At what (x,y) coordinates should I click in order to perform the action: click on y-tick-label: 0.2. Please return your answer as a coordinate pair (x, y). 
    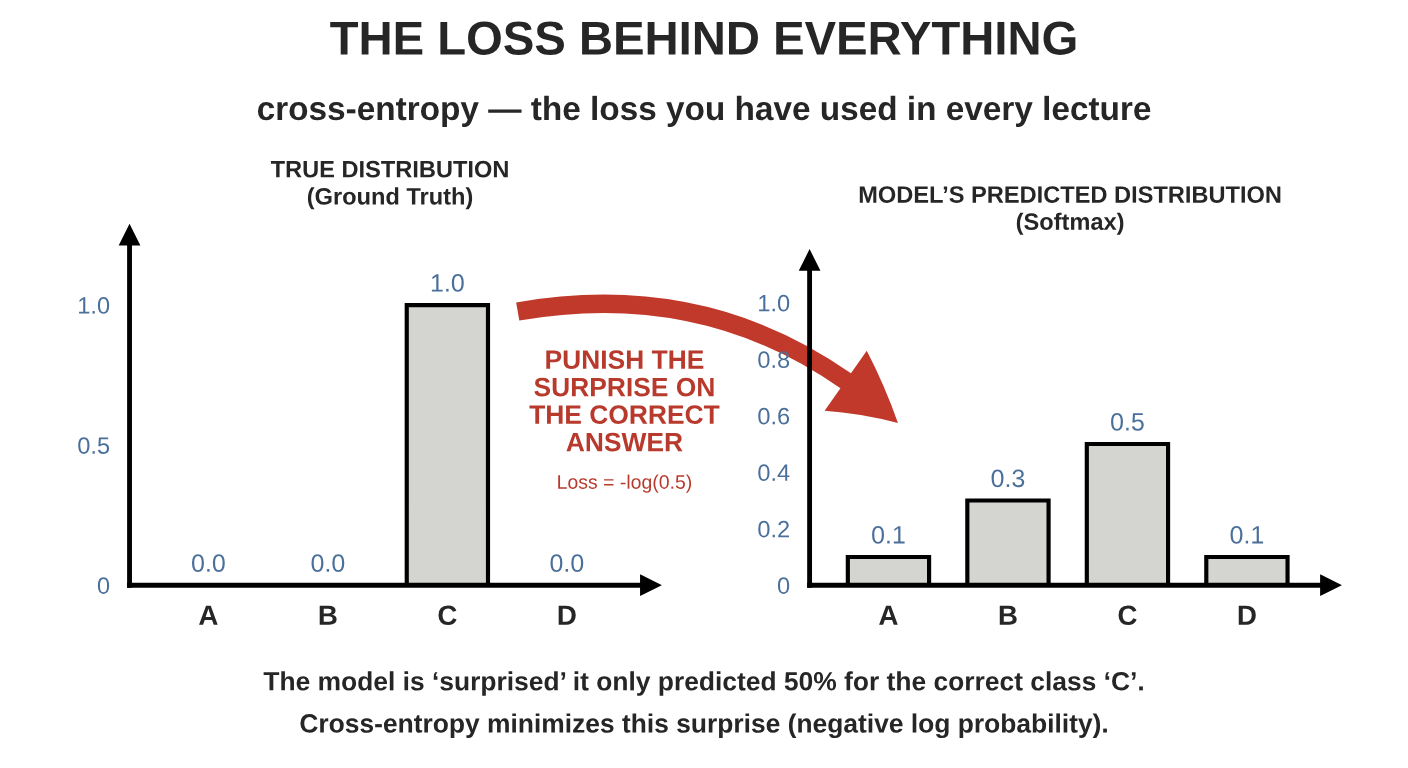
    Looking at the image, I should click on (773, 529).